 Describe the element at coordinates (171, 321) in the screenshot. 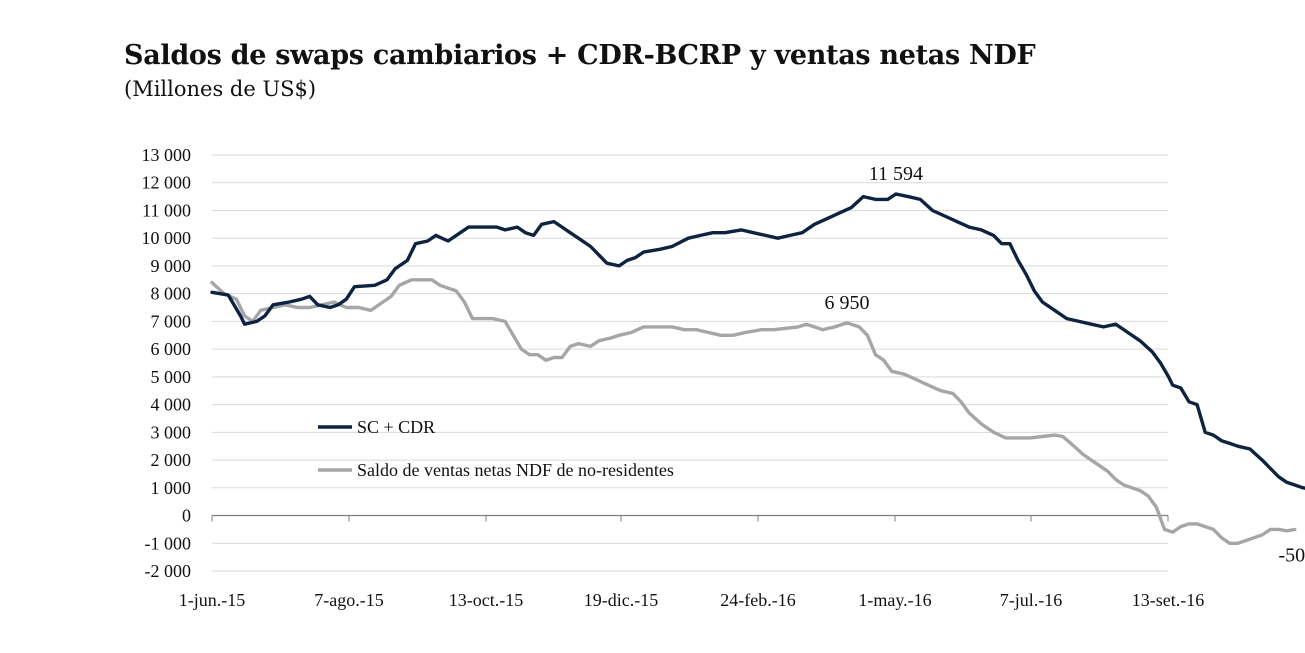

I see `y-tick-label: 7 000` at that location.